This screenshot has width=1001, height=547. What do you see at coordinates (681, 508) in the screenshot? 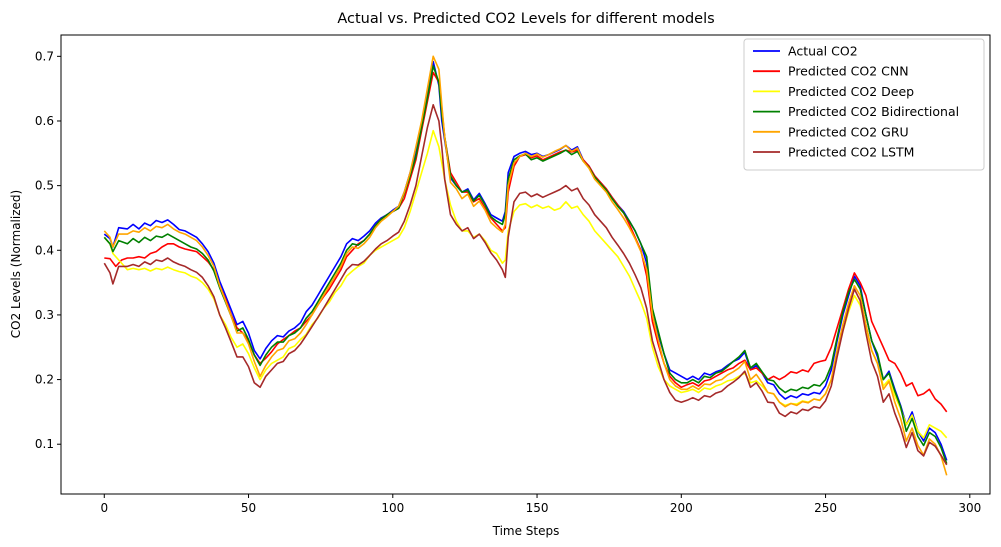
I see `x-tick-label: 200` at bounding box center [681, 508].